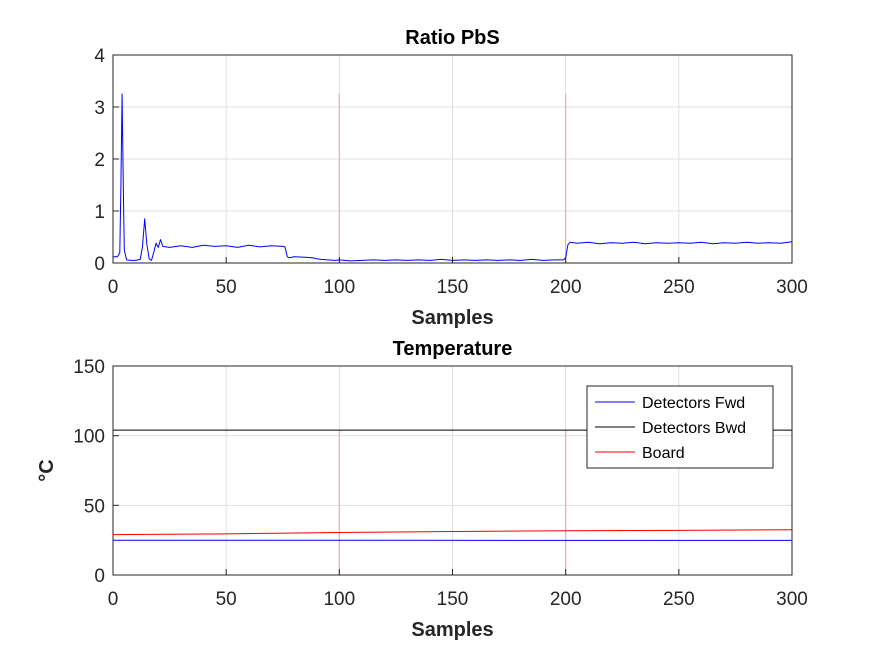  What do you see at coordinates (99, 212) in the screenshot?
I see `y-tick-label: 1` at bounding box center [99, 212].